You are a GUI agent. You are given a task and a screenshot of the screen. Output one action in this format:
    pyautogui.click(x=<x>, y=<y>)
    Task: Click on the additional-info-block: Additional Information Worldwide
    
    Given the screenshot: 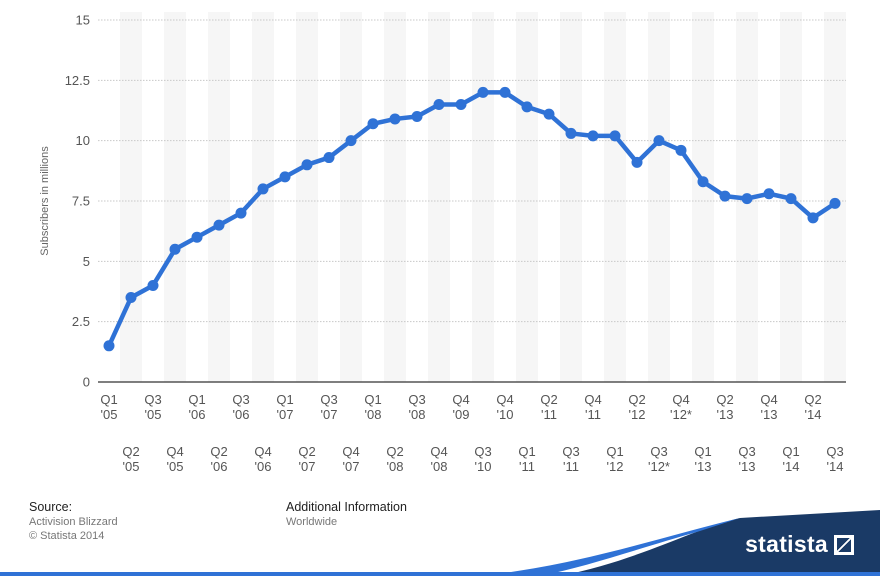 What is the action you would take?
    pyautogui.click(x=346, y=514)
    